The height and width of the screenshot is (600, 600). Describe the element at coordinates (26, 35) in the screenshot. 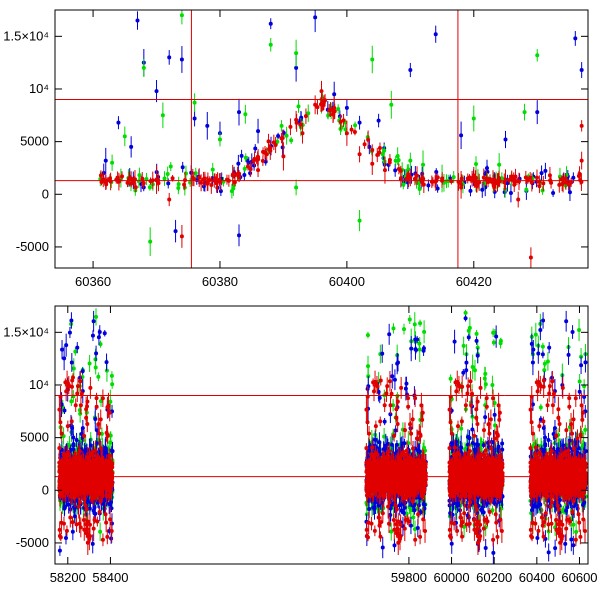

I see `y-tick-label: 1.5×10⁴` at that location.